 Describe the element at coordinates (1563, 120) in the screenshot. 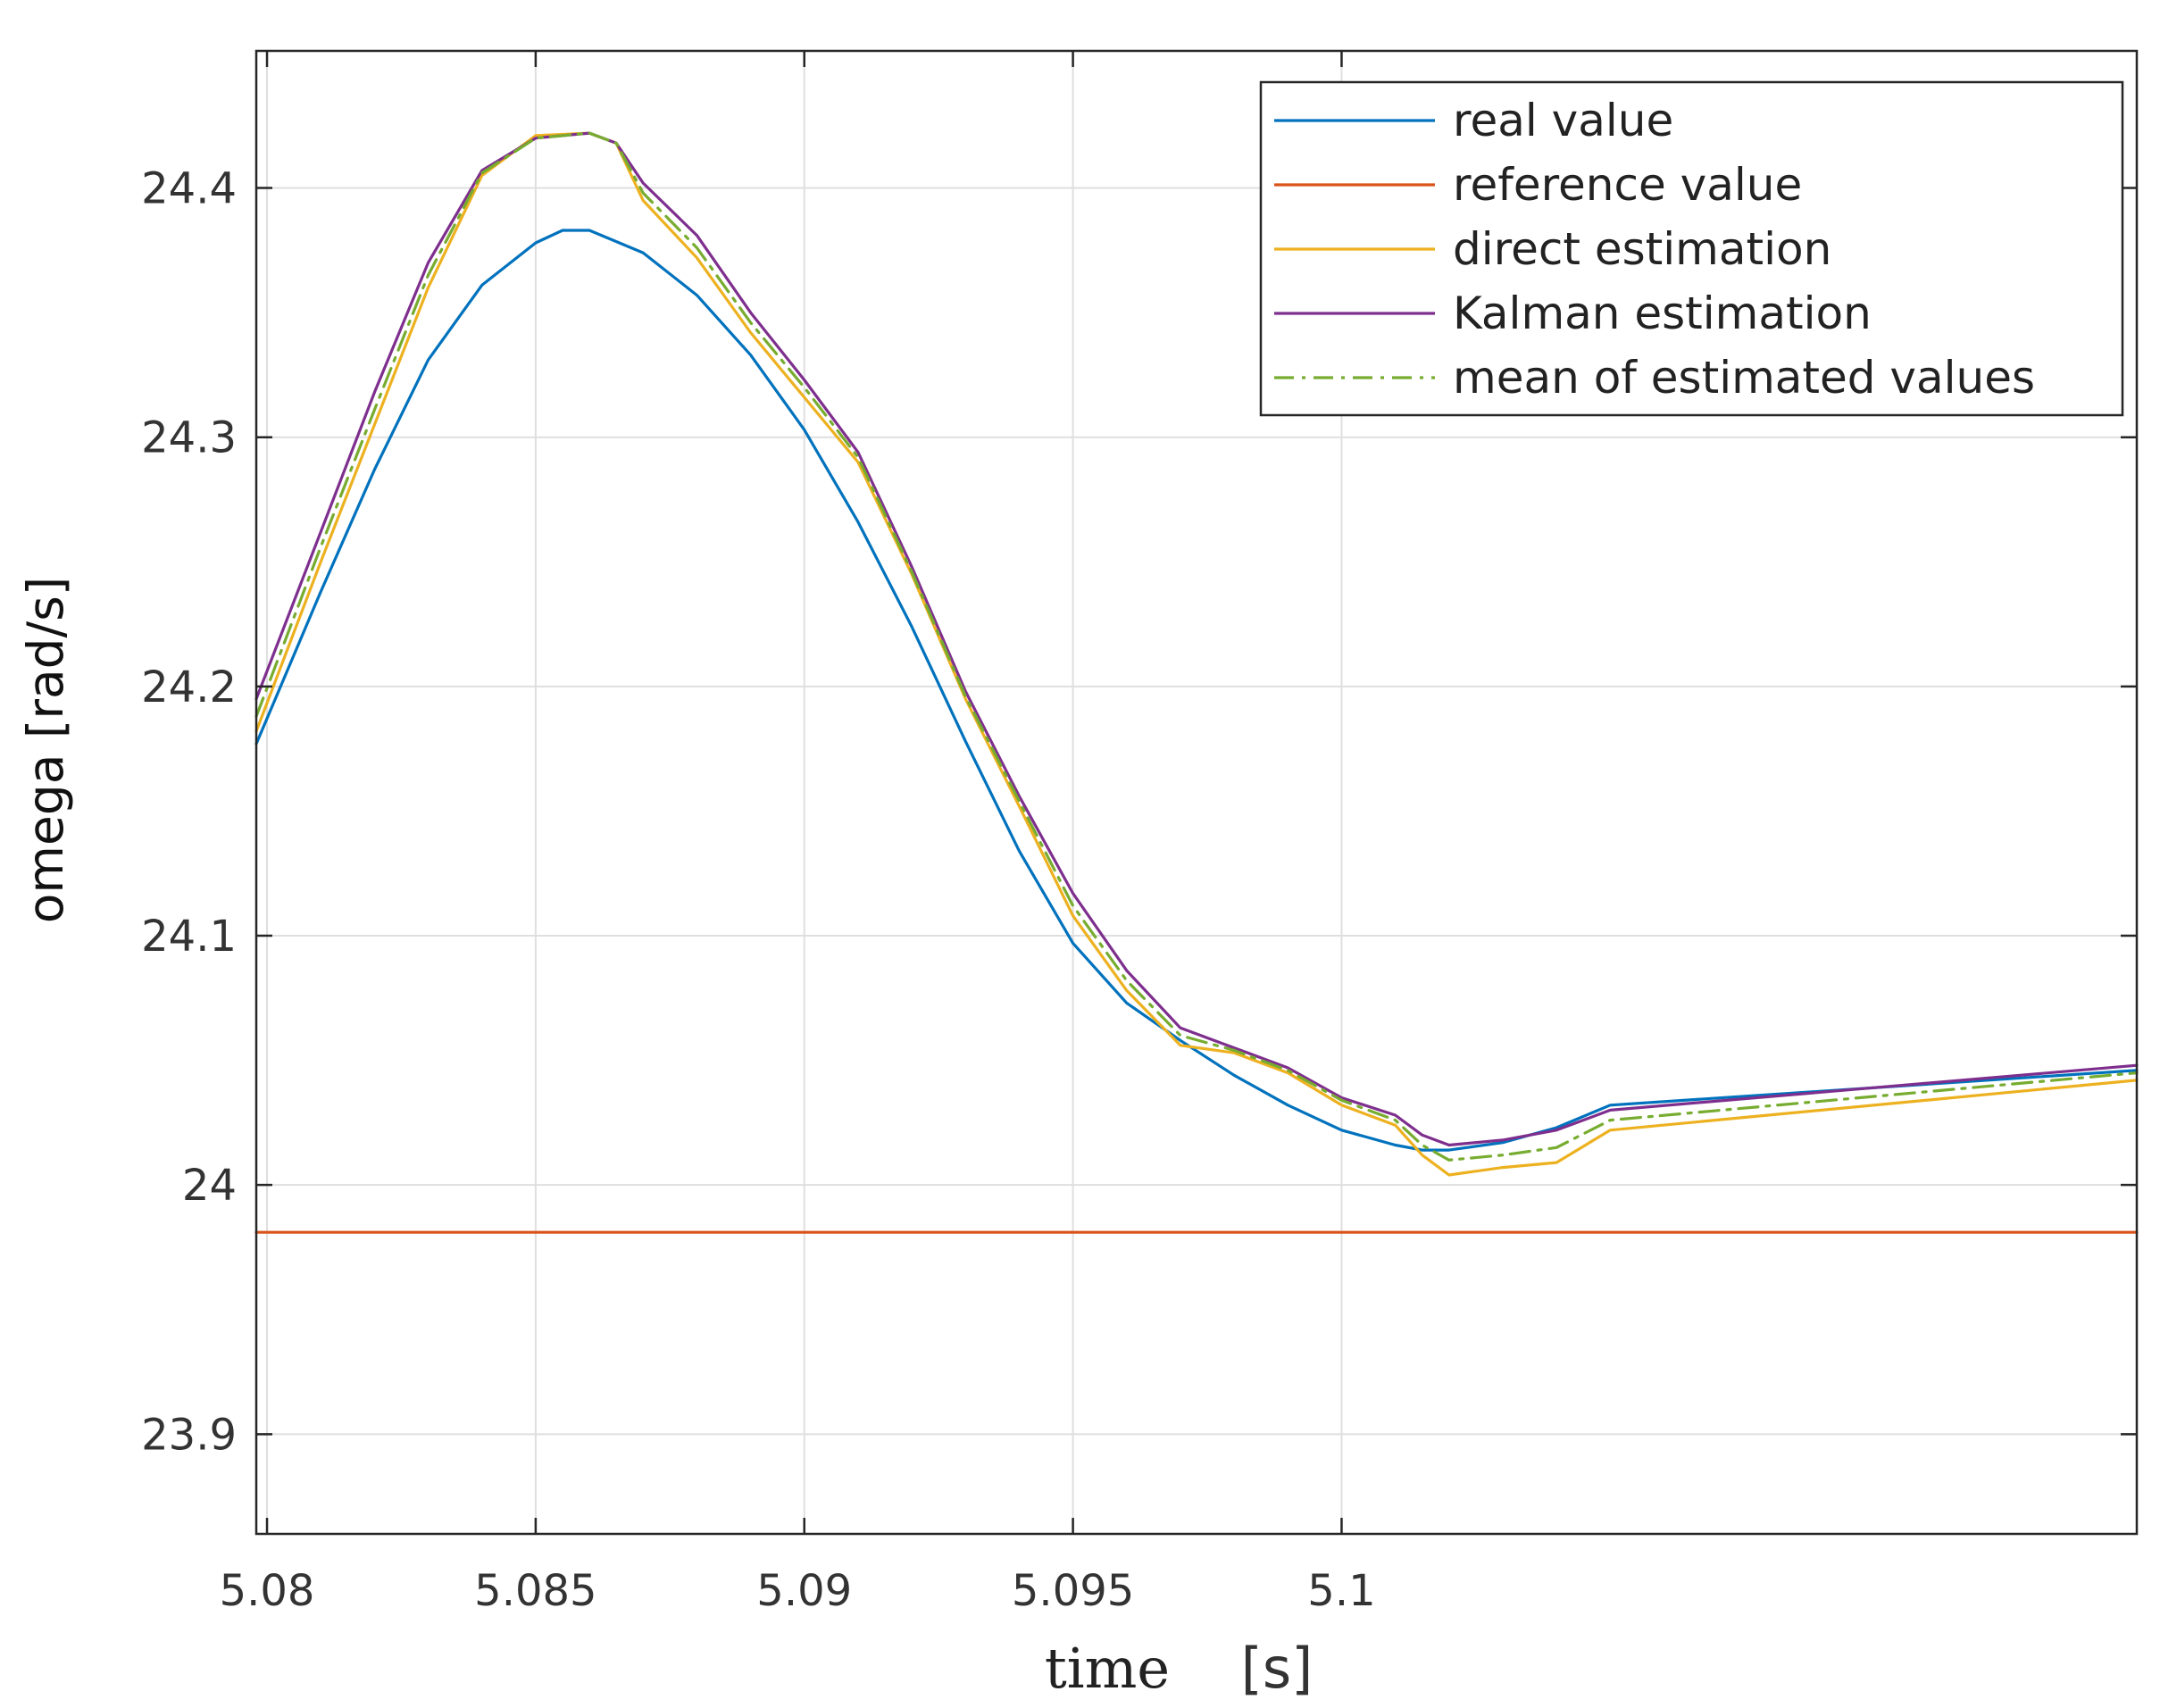

I see `legend-label-real-value: real value` at that location.